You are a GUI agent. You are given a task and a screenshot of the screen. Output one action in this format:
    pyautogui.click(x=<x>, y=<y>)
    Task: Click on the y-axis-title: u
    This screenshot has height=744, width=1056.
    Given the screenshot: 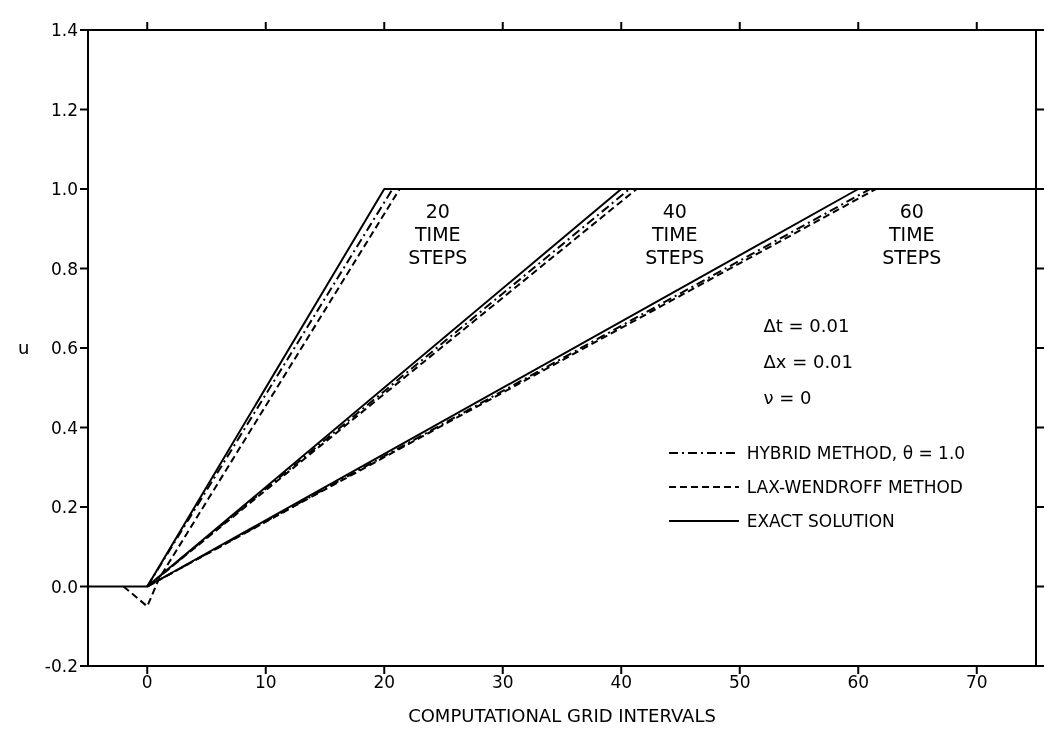 What is the action you would take?
    pyautogui.click(x=24, y=348)
    